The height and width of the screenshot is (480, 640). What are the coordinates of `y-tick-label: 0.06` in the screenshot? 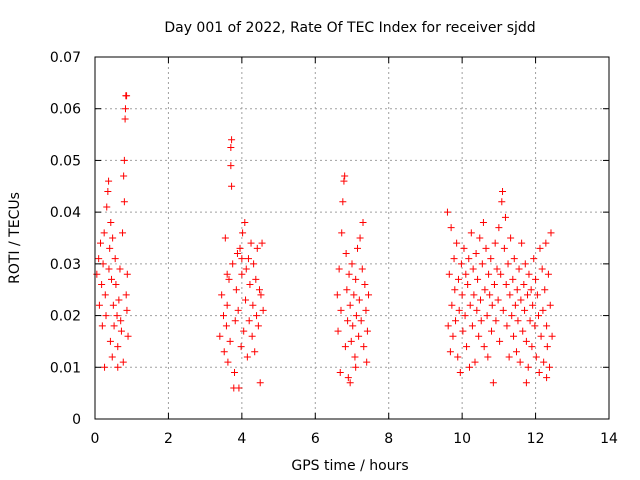 It's located at (65, 110).